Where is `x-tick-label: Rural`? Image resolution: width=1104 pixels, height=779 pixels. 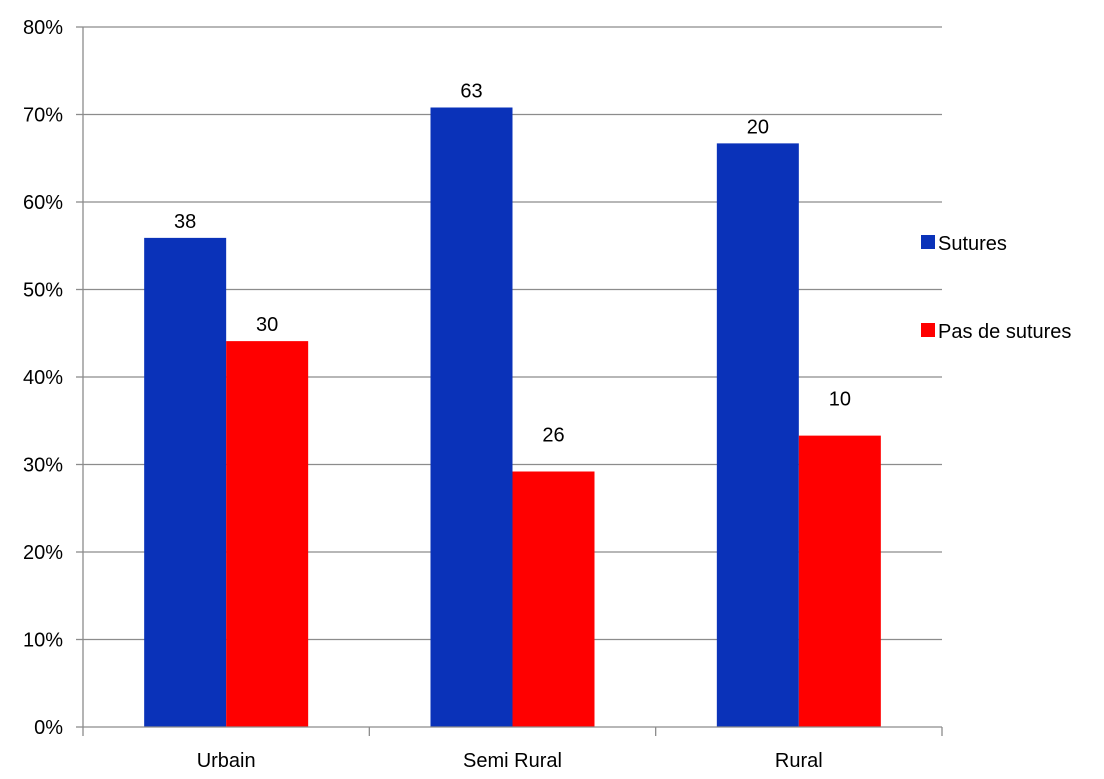 x-tick-label: Rural is located at coordinates (799, 761).